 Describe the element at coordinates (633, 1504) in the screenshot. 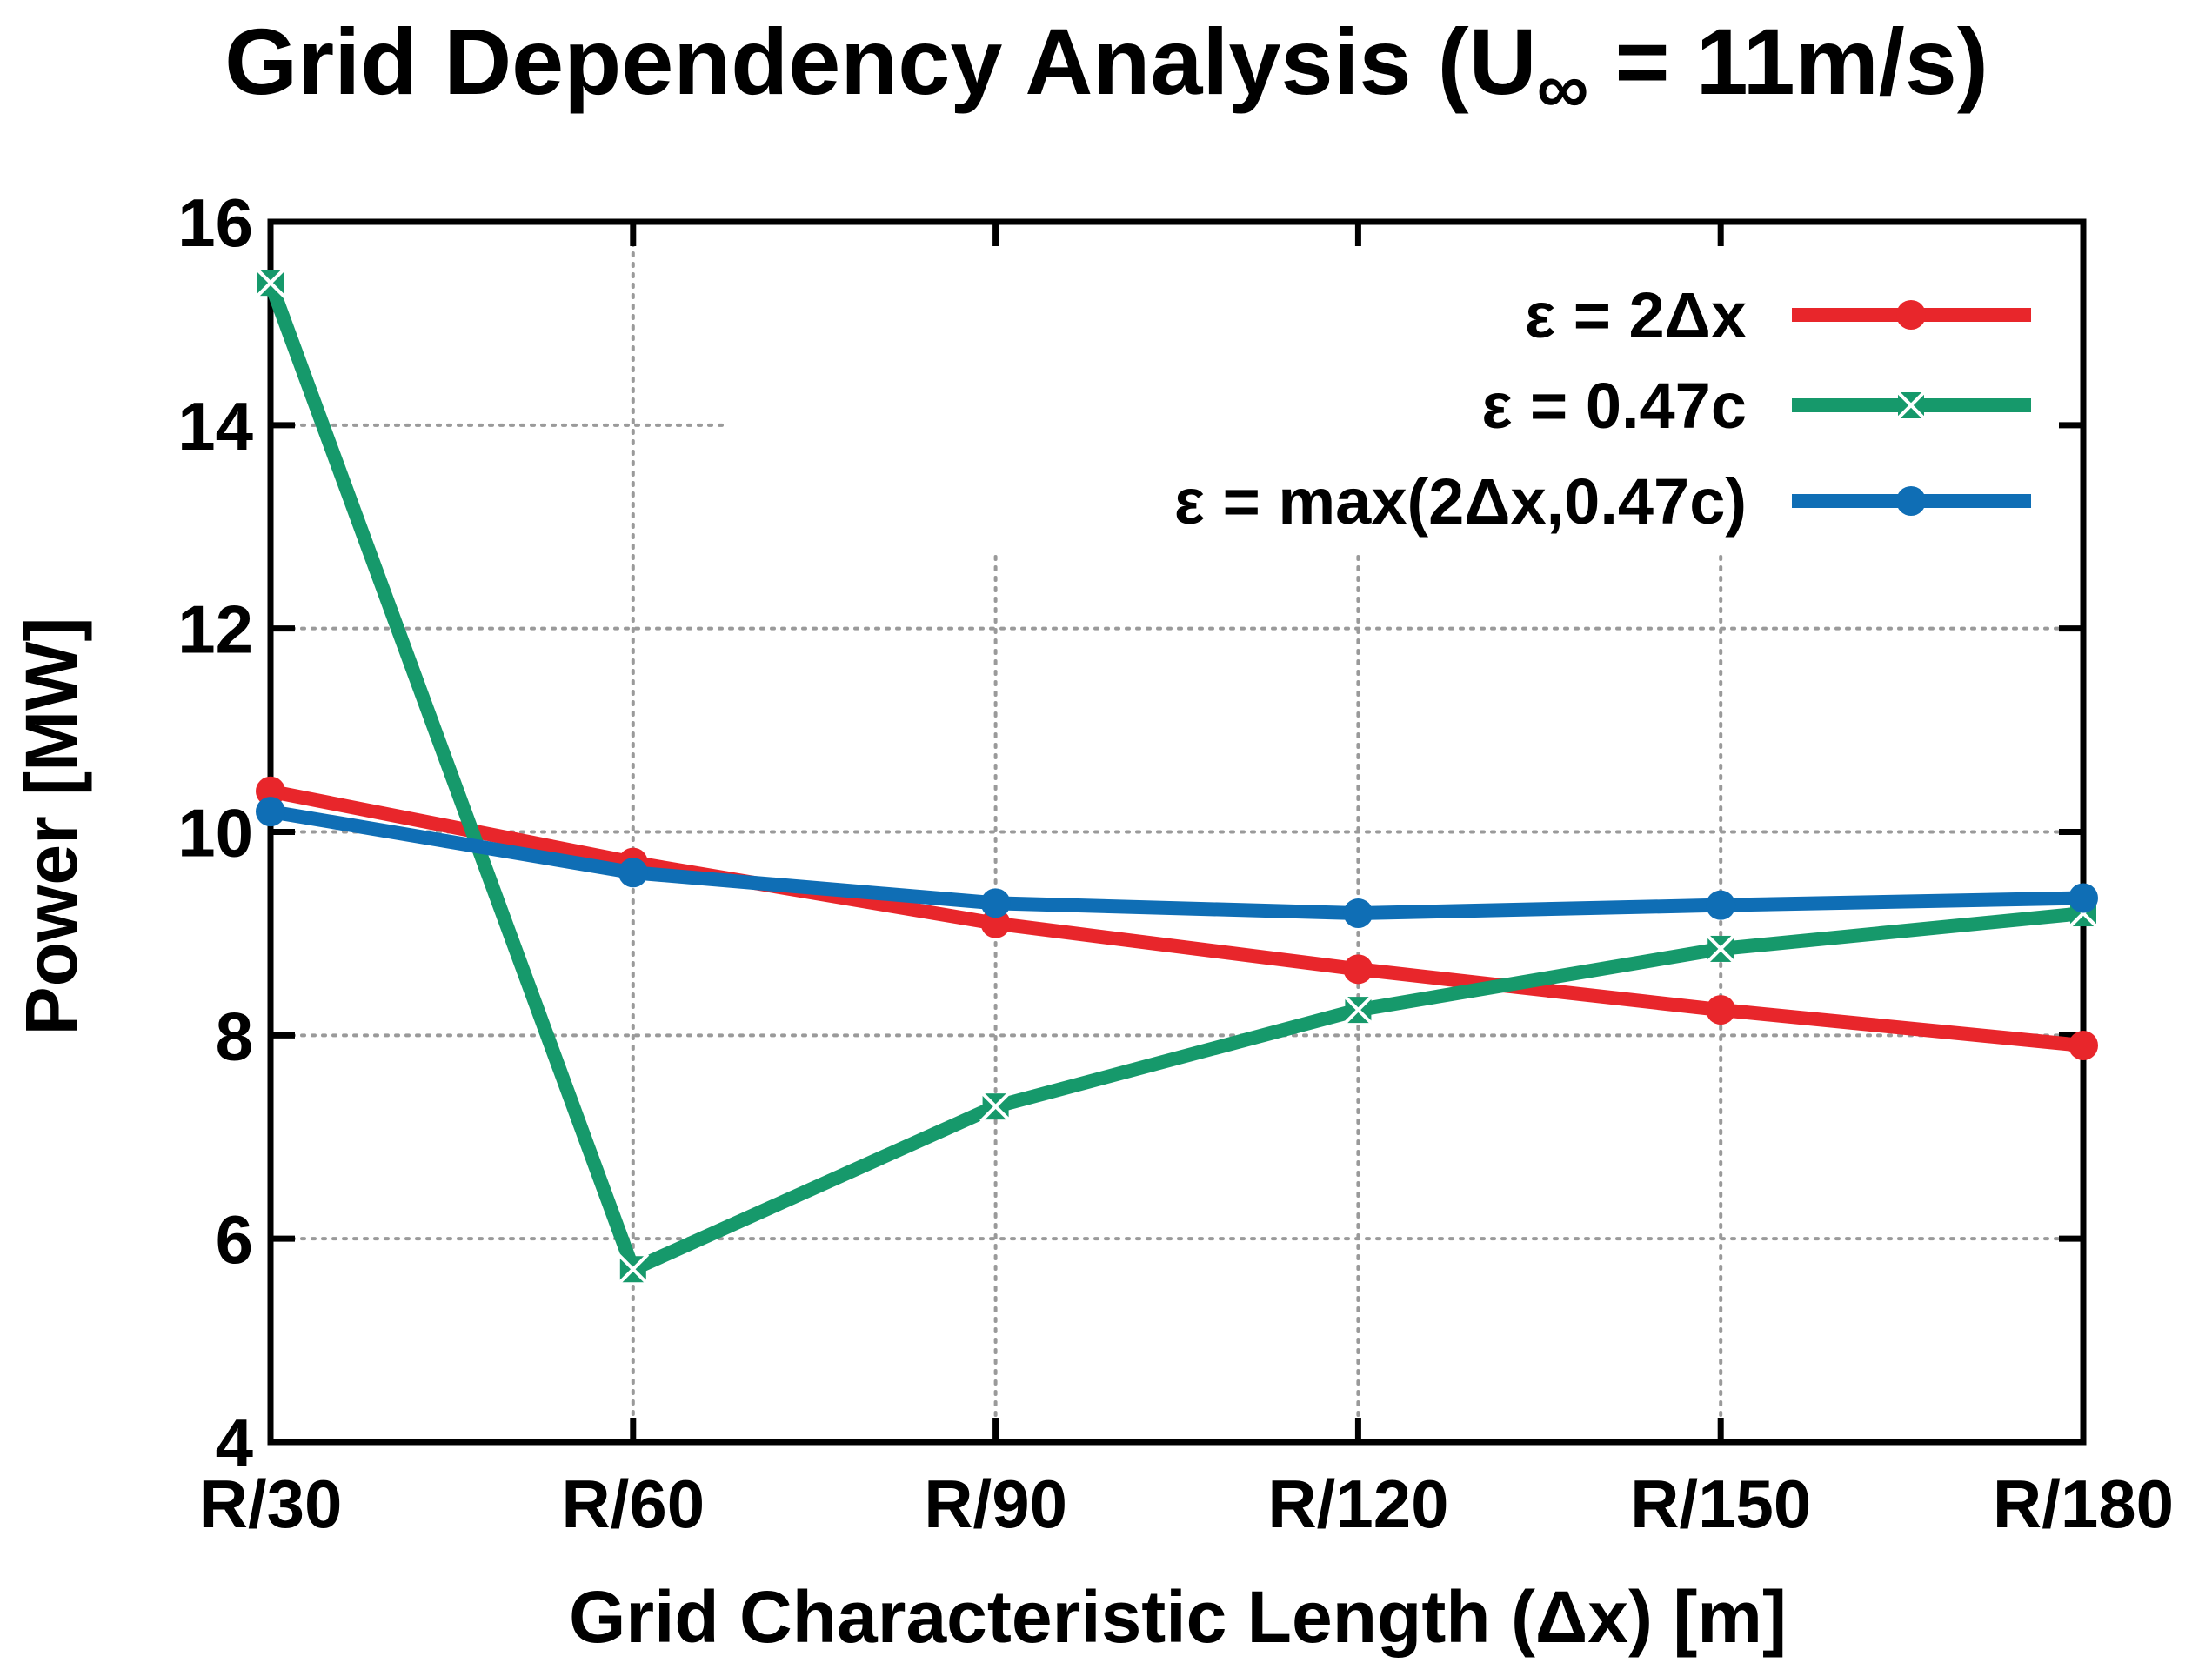

I see `x-tick-label: R/60` at that location.